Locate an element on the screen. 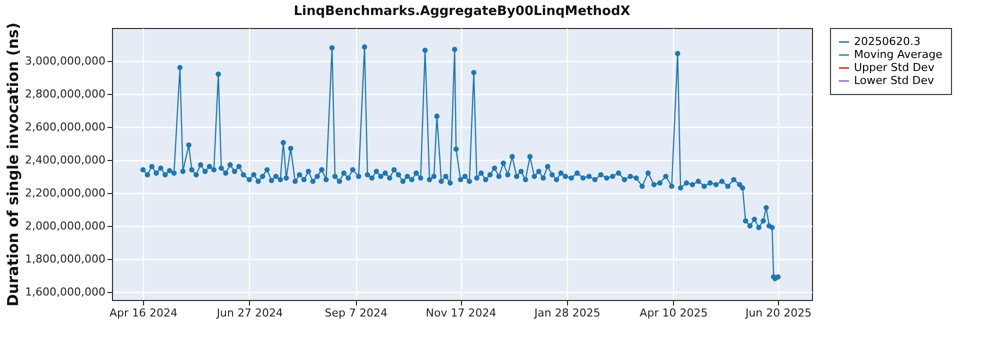 The image size is (1000, 350). chart-title: LinqBenchmarks.AggregateBy00LinqMethodX is located at coordinates (462, 11).